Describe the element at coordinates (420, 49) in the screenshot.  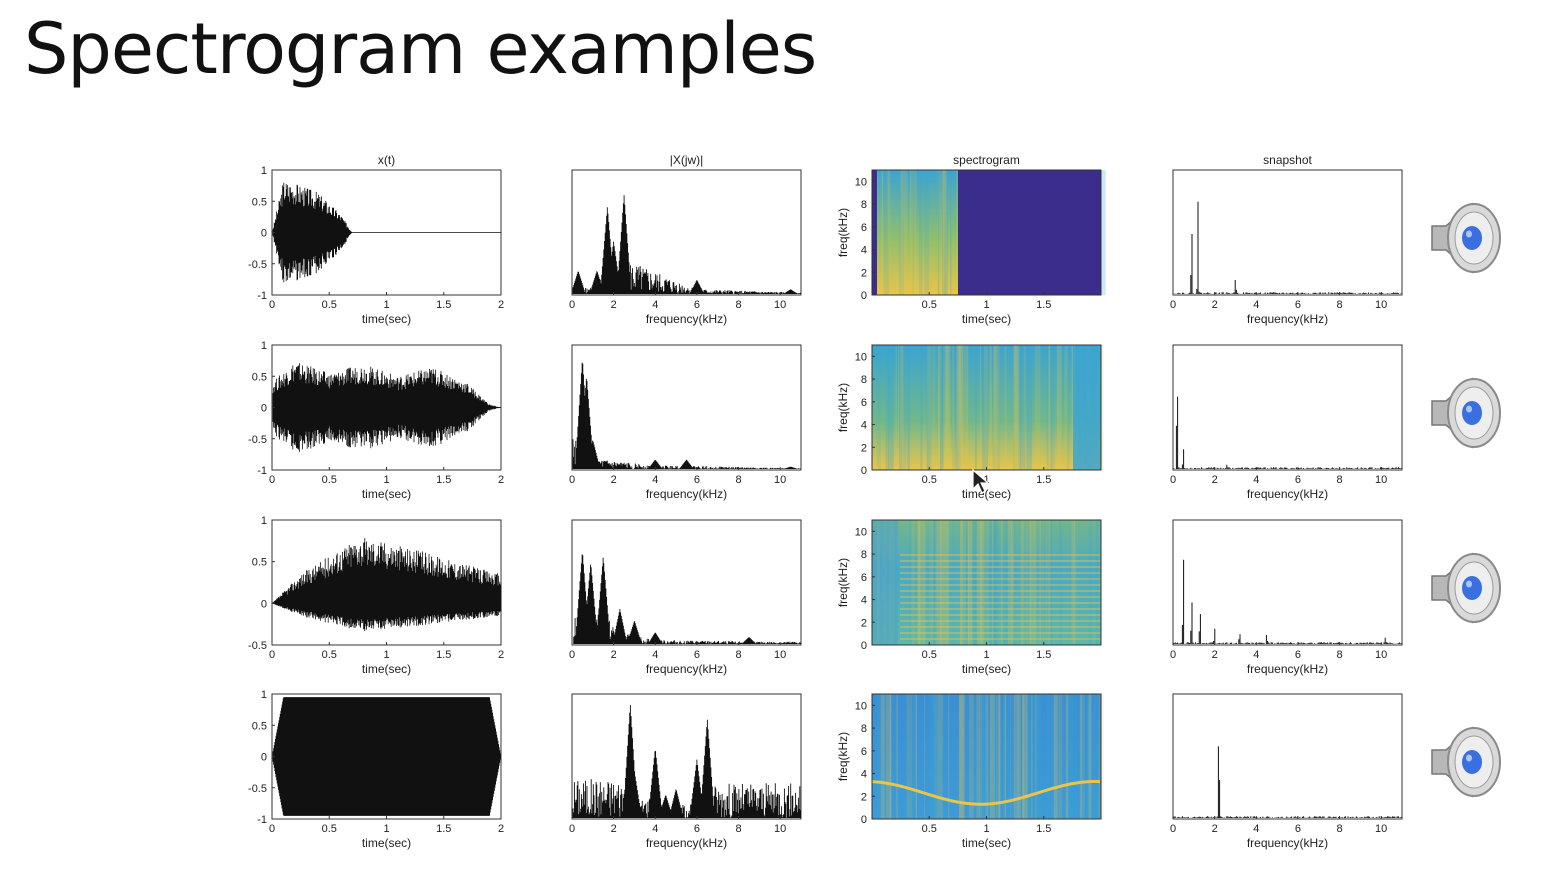
I see `slide-title: Spectrogram examples` at that location.